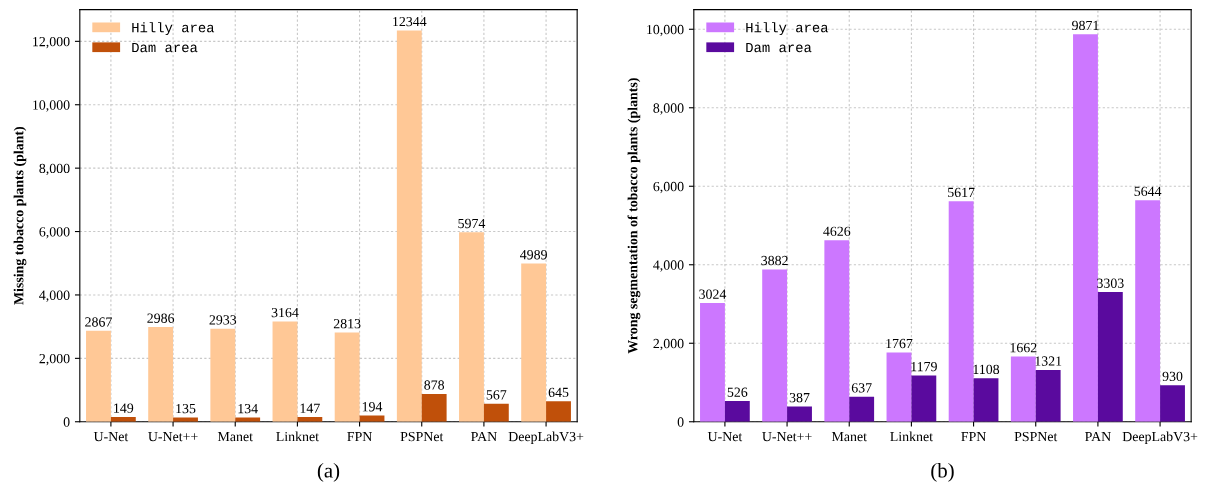  Describe the element at coordinates (737, 392) in the screenshot. I see `data-label: 526` at that location.